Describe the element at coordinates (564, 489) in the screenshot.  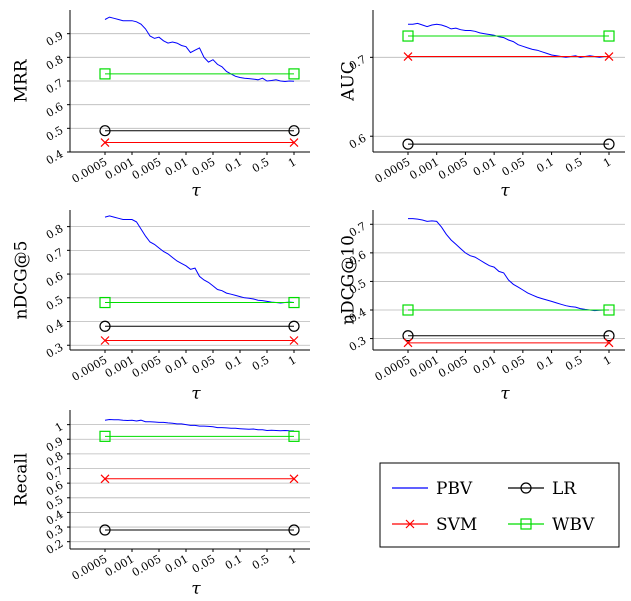
I see `legend-lr-label: LR` at that location.